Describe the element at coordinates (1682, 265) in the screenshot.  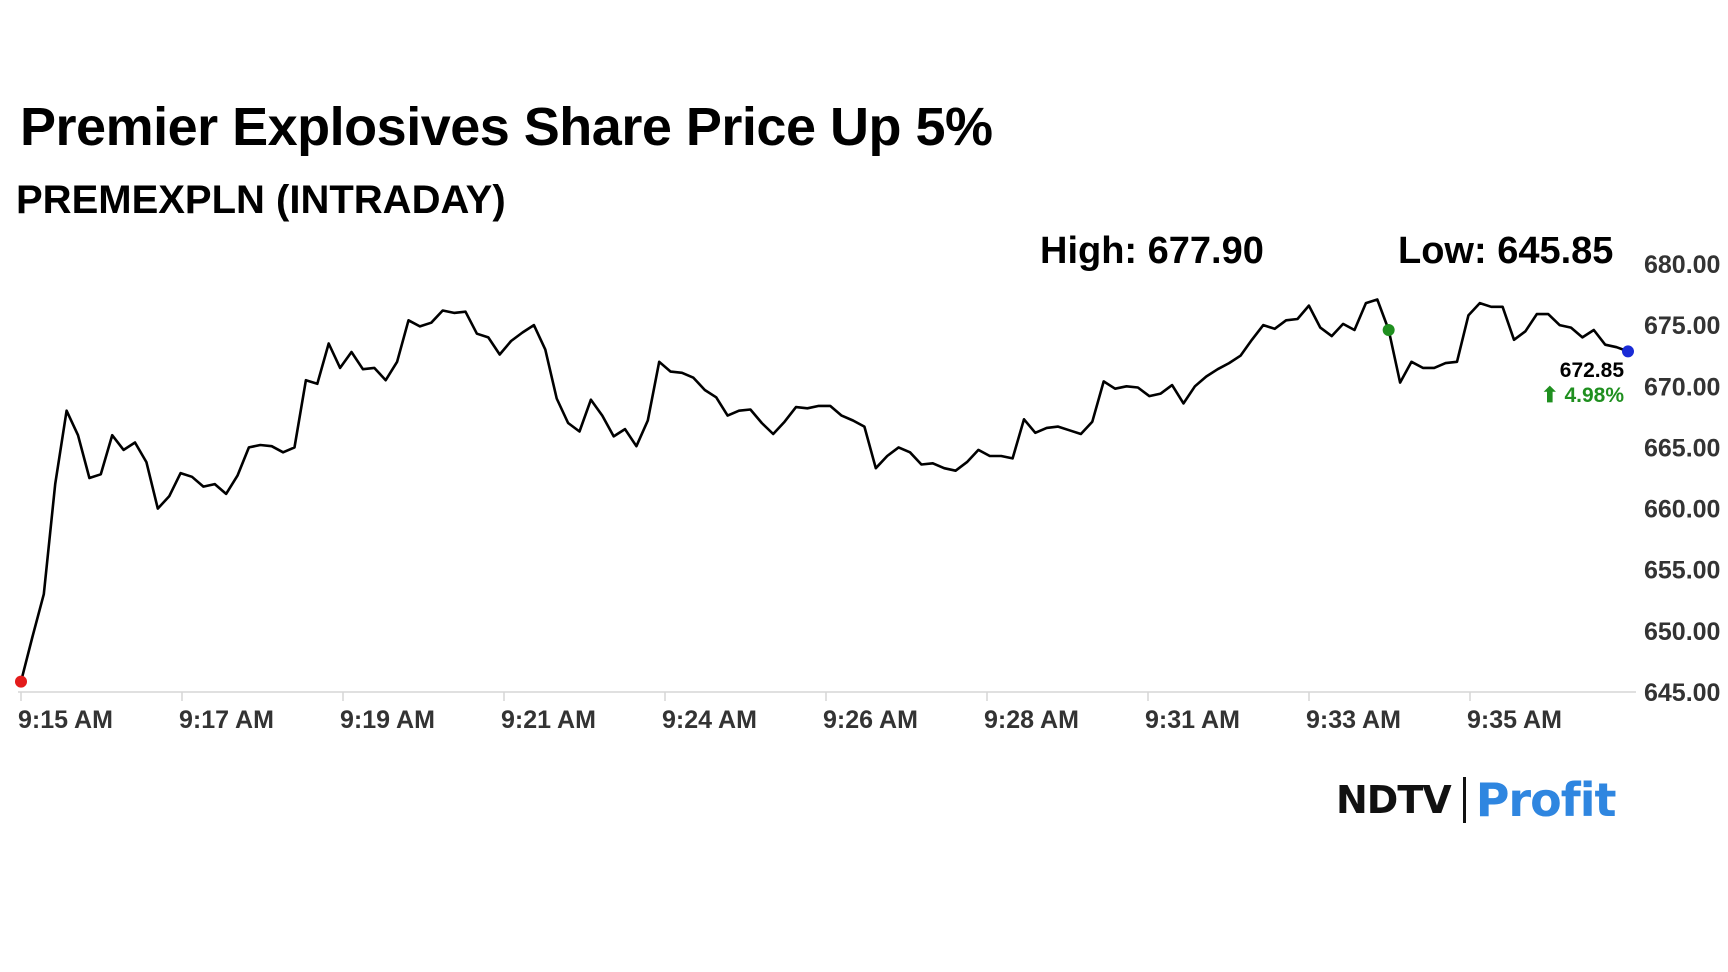
I see `y-tick-label: 680.00` at that location.